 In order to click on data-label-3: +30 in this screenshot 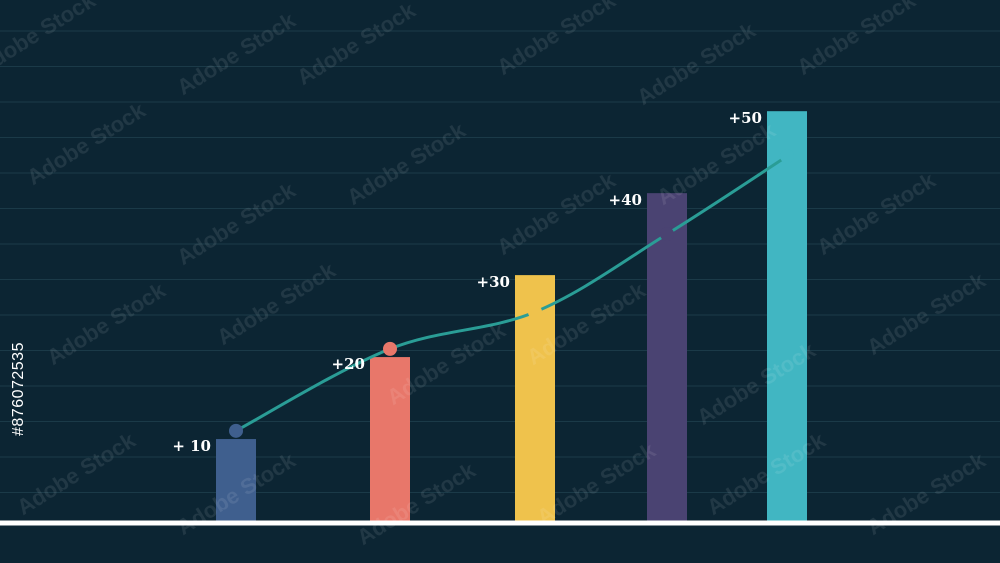, I will do `click(493, 282)`.